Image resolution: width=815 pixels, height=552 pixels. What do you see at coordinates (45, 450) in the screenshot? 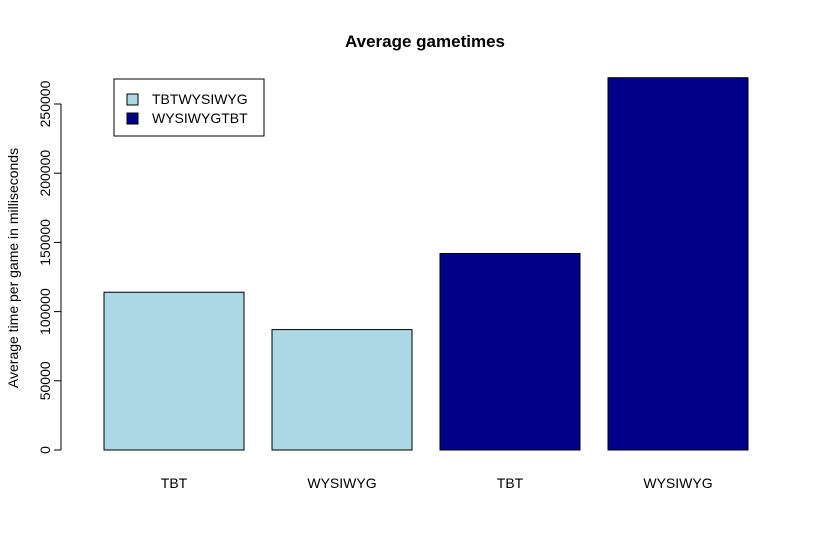
I see `y-tick-label: 0` at bounding box center [45, 450].